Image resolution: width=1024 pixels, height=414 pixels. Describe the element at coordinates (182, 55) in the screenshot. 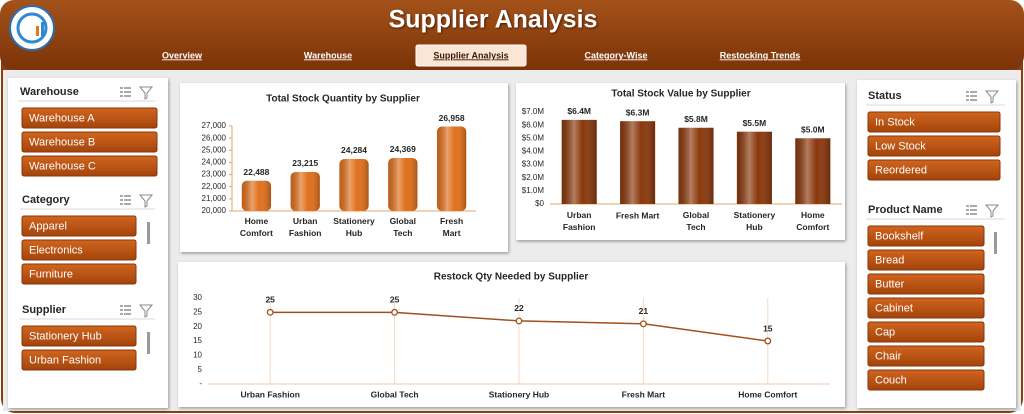

I see `nav-tab: Overview` at that location.